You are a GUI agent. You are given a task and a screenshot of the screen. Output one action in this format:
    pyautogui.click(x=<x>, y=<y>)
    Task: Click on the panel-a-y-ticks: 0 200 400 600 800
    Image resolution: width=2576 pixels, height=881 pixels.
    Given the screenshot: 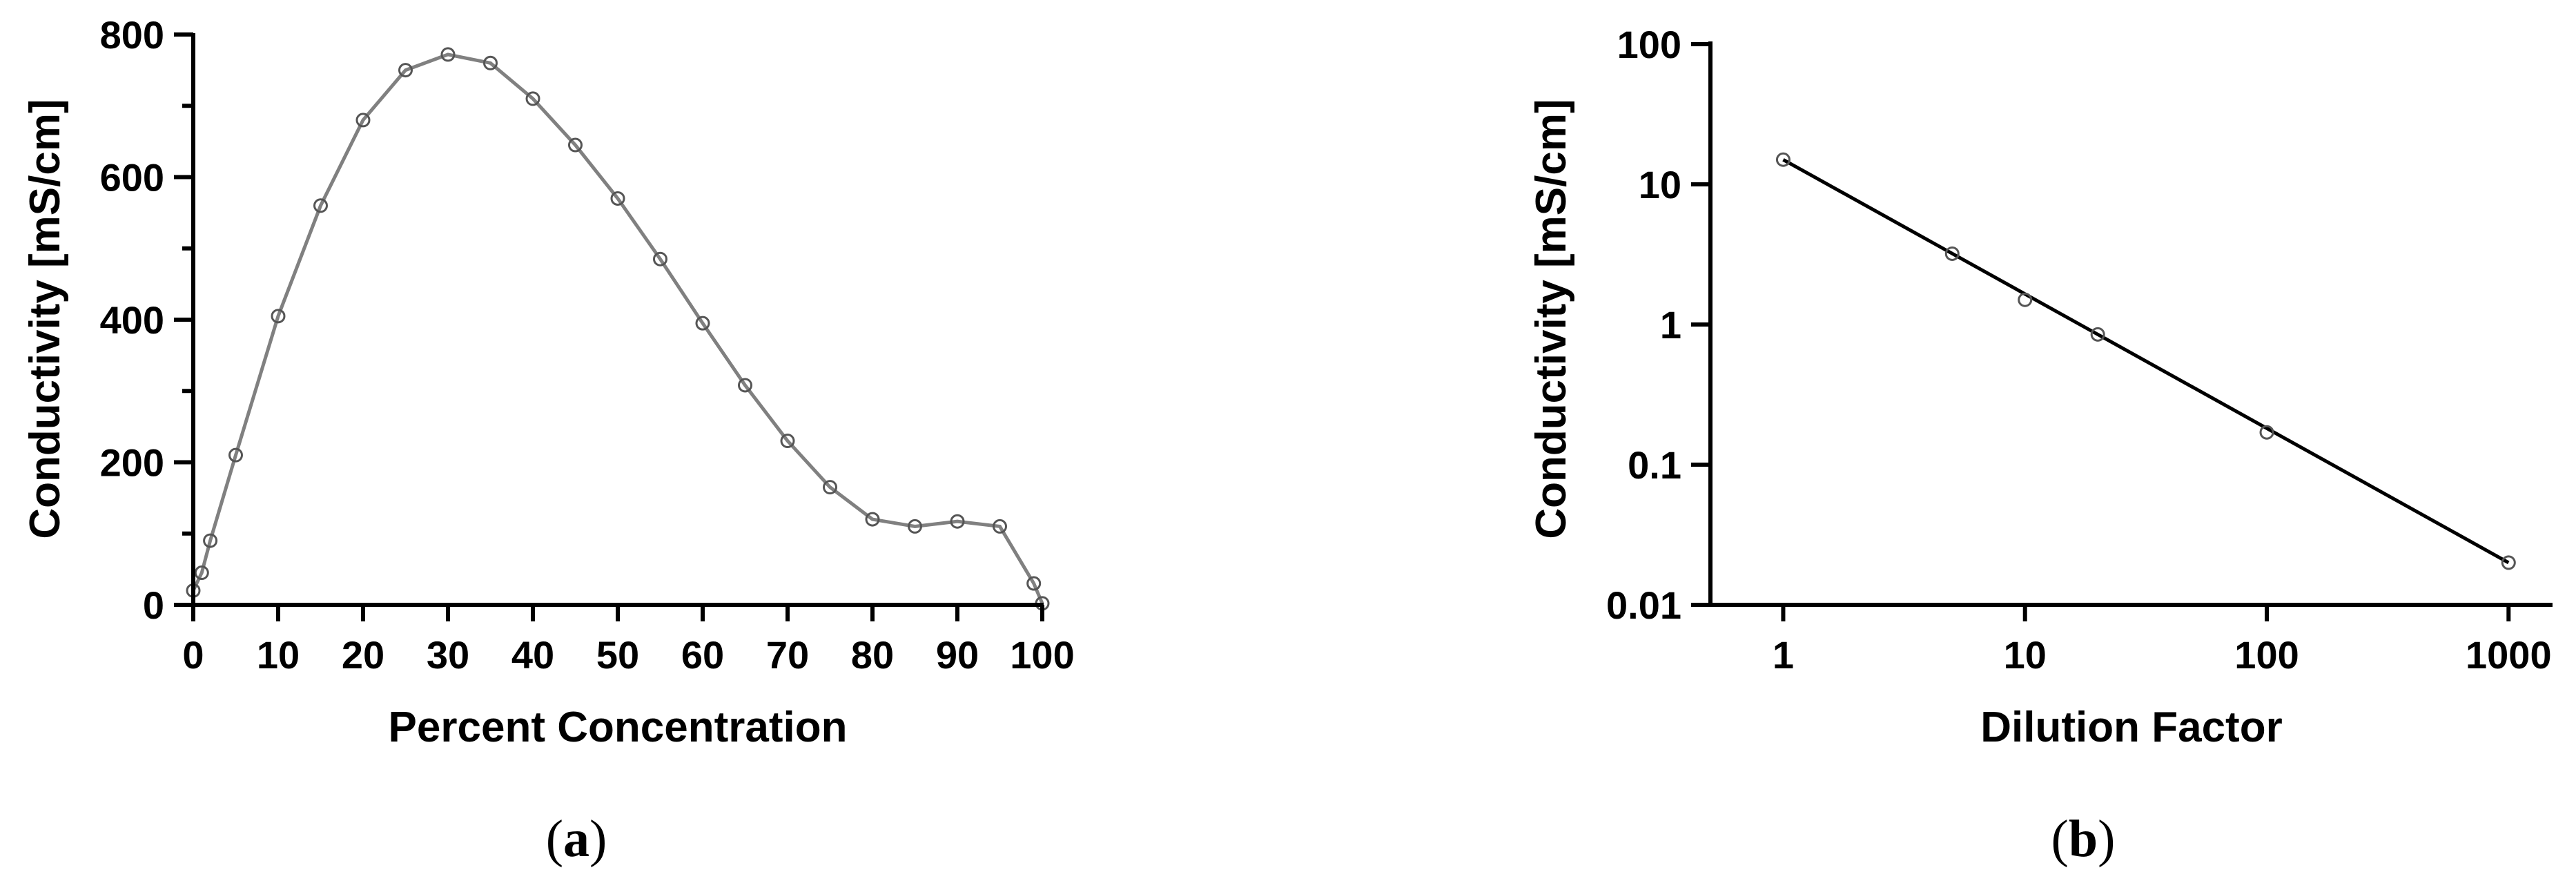 What is the action you would take?
    pyautogui.click(x=146, y=320)
    